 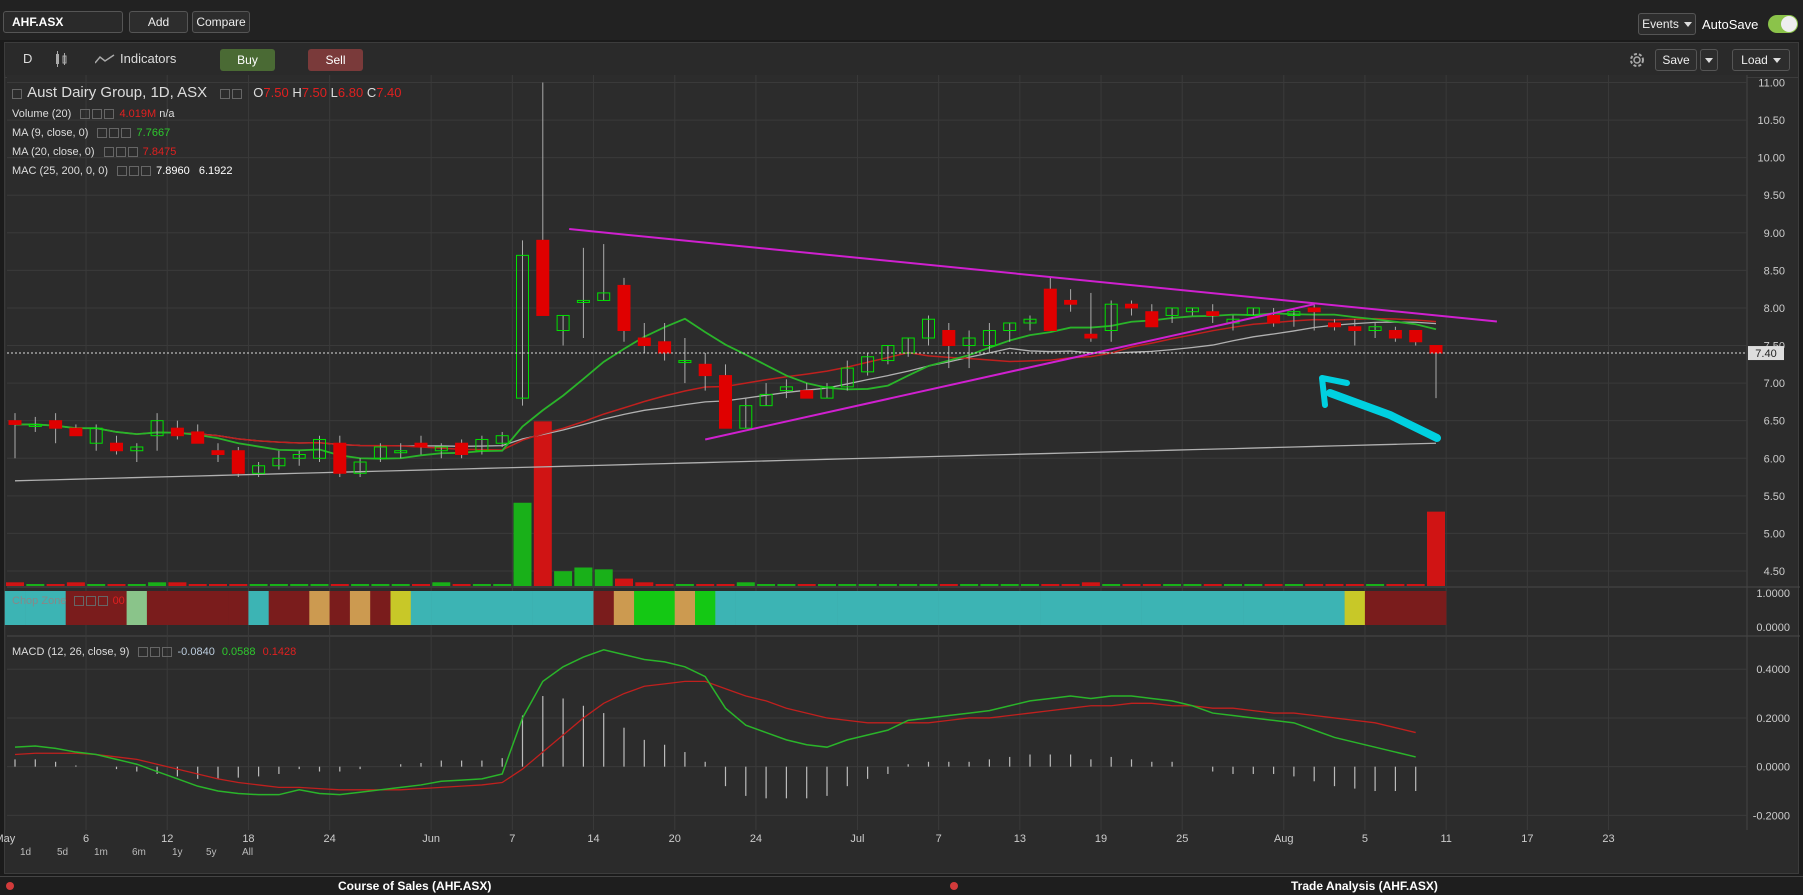 What do you see at coordinates (1667, 24) in the screenshot?
I see `events-dropdown: Events` at bounding box center [1667, 24].